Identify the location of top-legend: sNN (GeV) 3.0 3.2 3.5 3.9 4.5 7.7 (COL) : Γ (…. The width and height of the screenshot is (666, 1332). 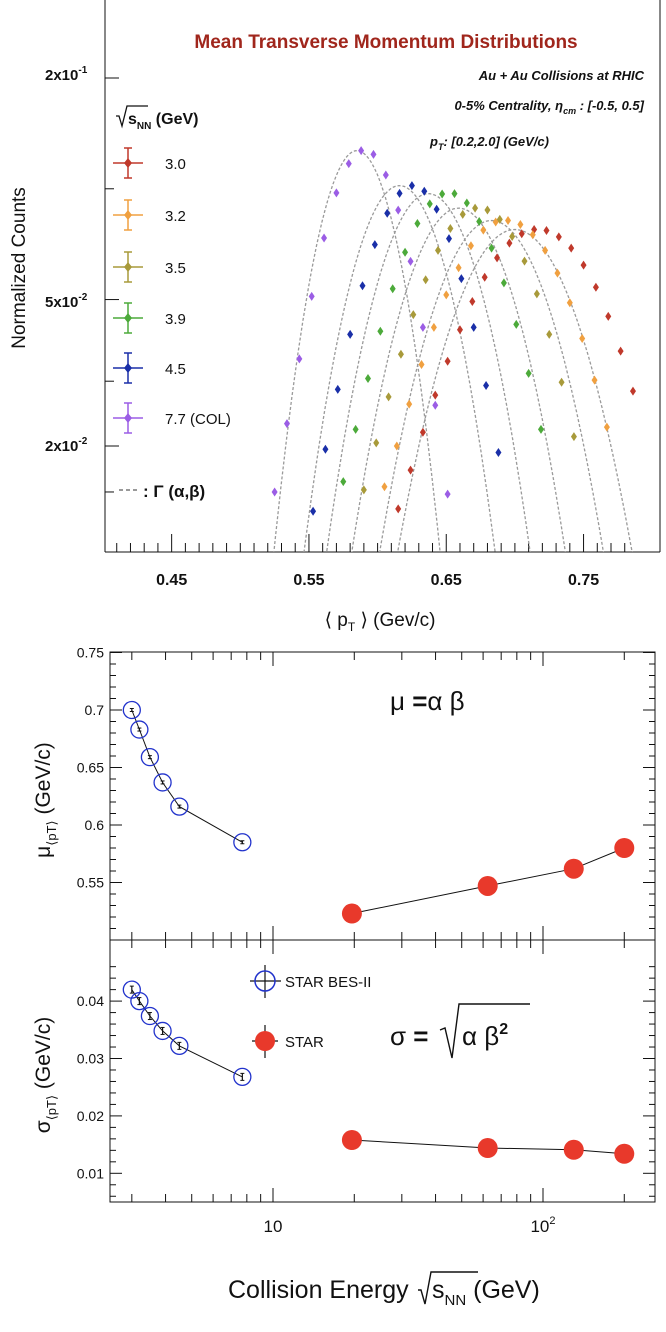
(172, 303).